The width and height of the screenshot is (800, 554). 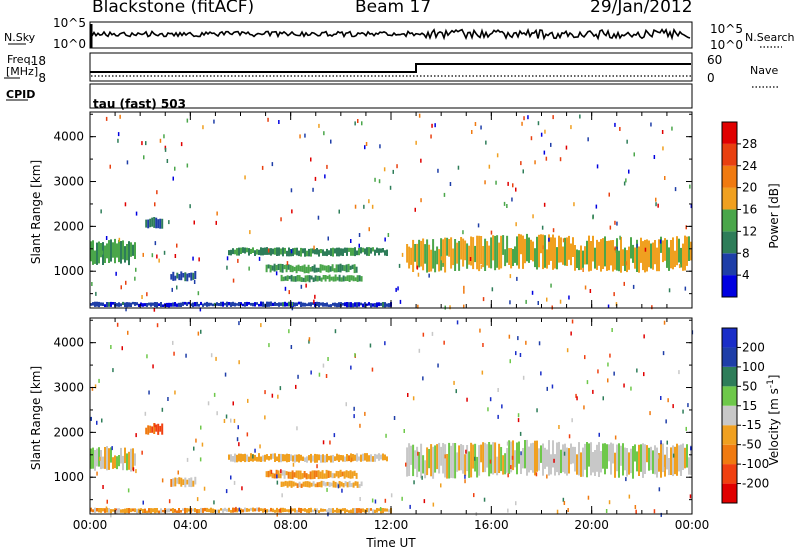 What do you see at coordinates (321, 278) in the screenshot?
I see `power-echo-band-C` at bounding box center [321, 278].